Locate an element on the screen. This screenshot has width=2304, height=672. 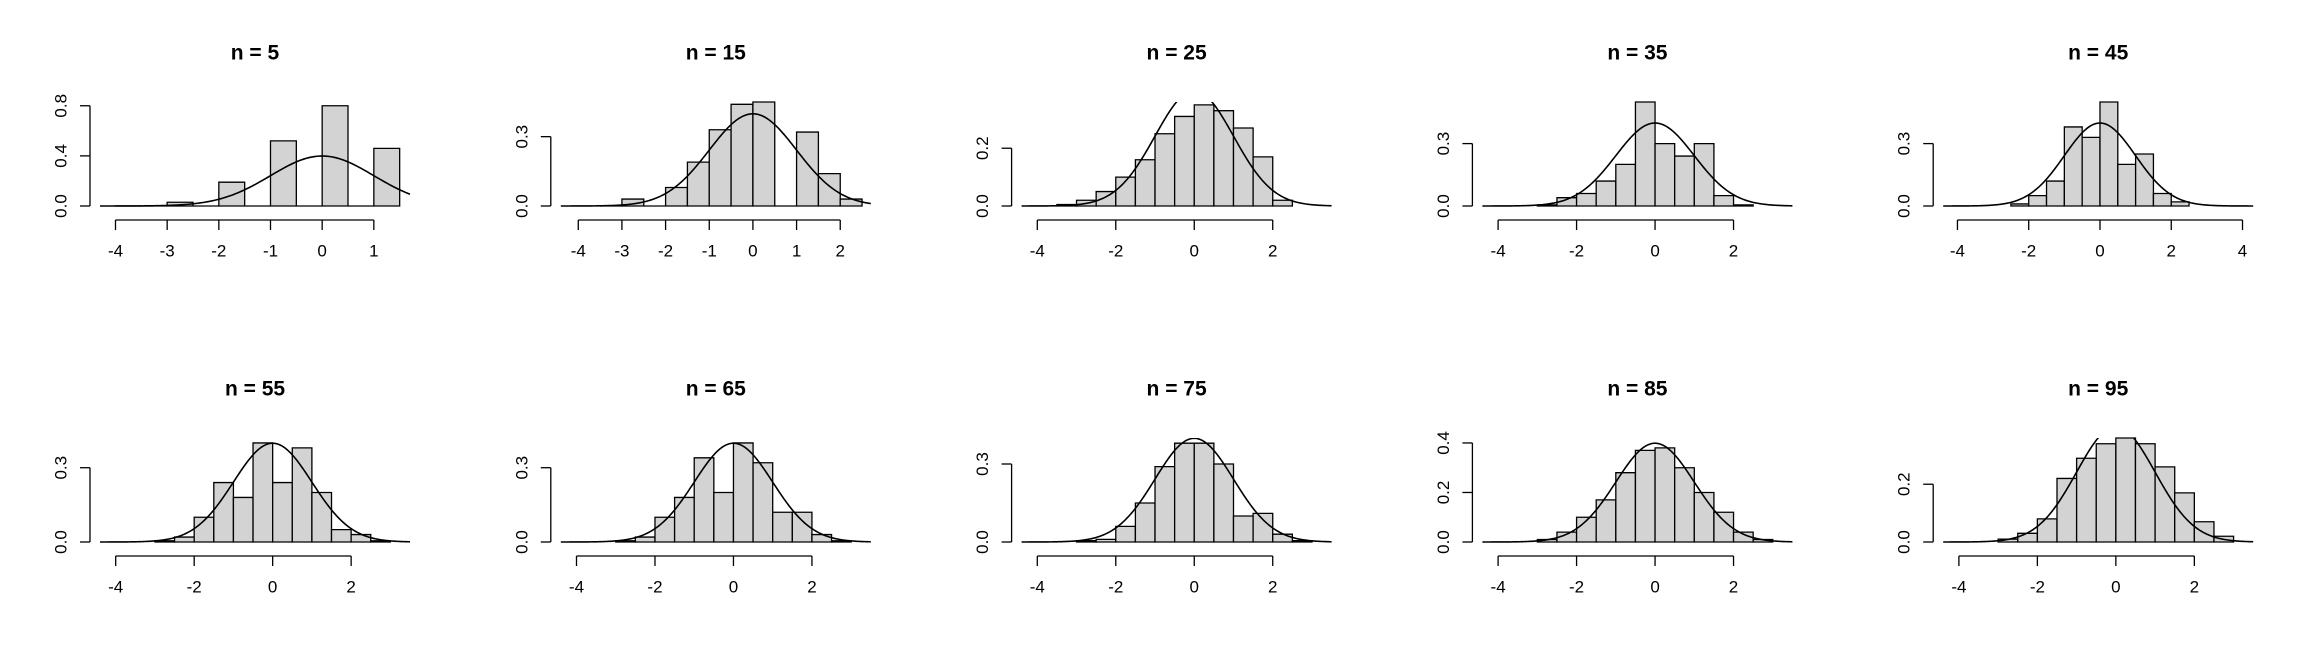
panel-title: n = 35 is located at coordinates (1637, 53).